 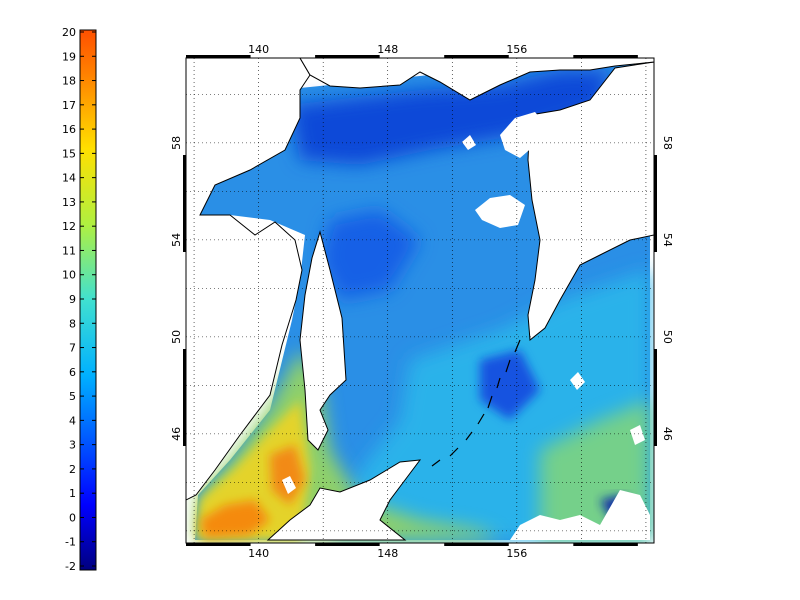 What do you see at coordinates (69, 56) in the screenshot?
I see `colorbar-tick-label: 19` at bounding box center [69, 56].